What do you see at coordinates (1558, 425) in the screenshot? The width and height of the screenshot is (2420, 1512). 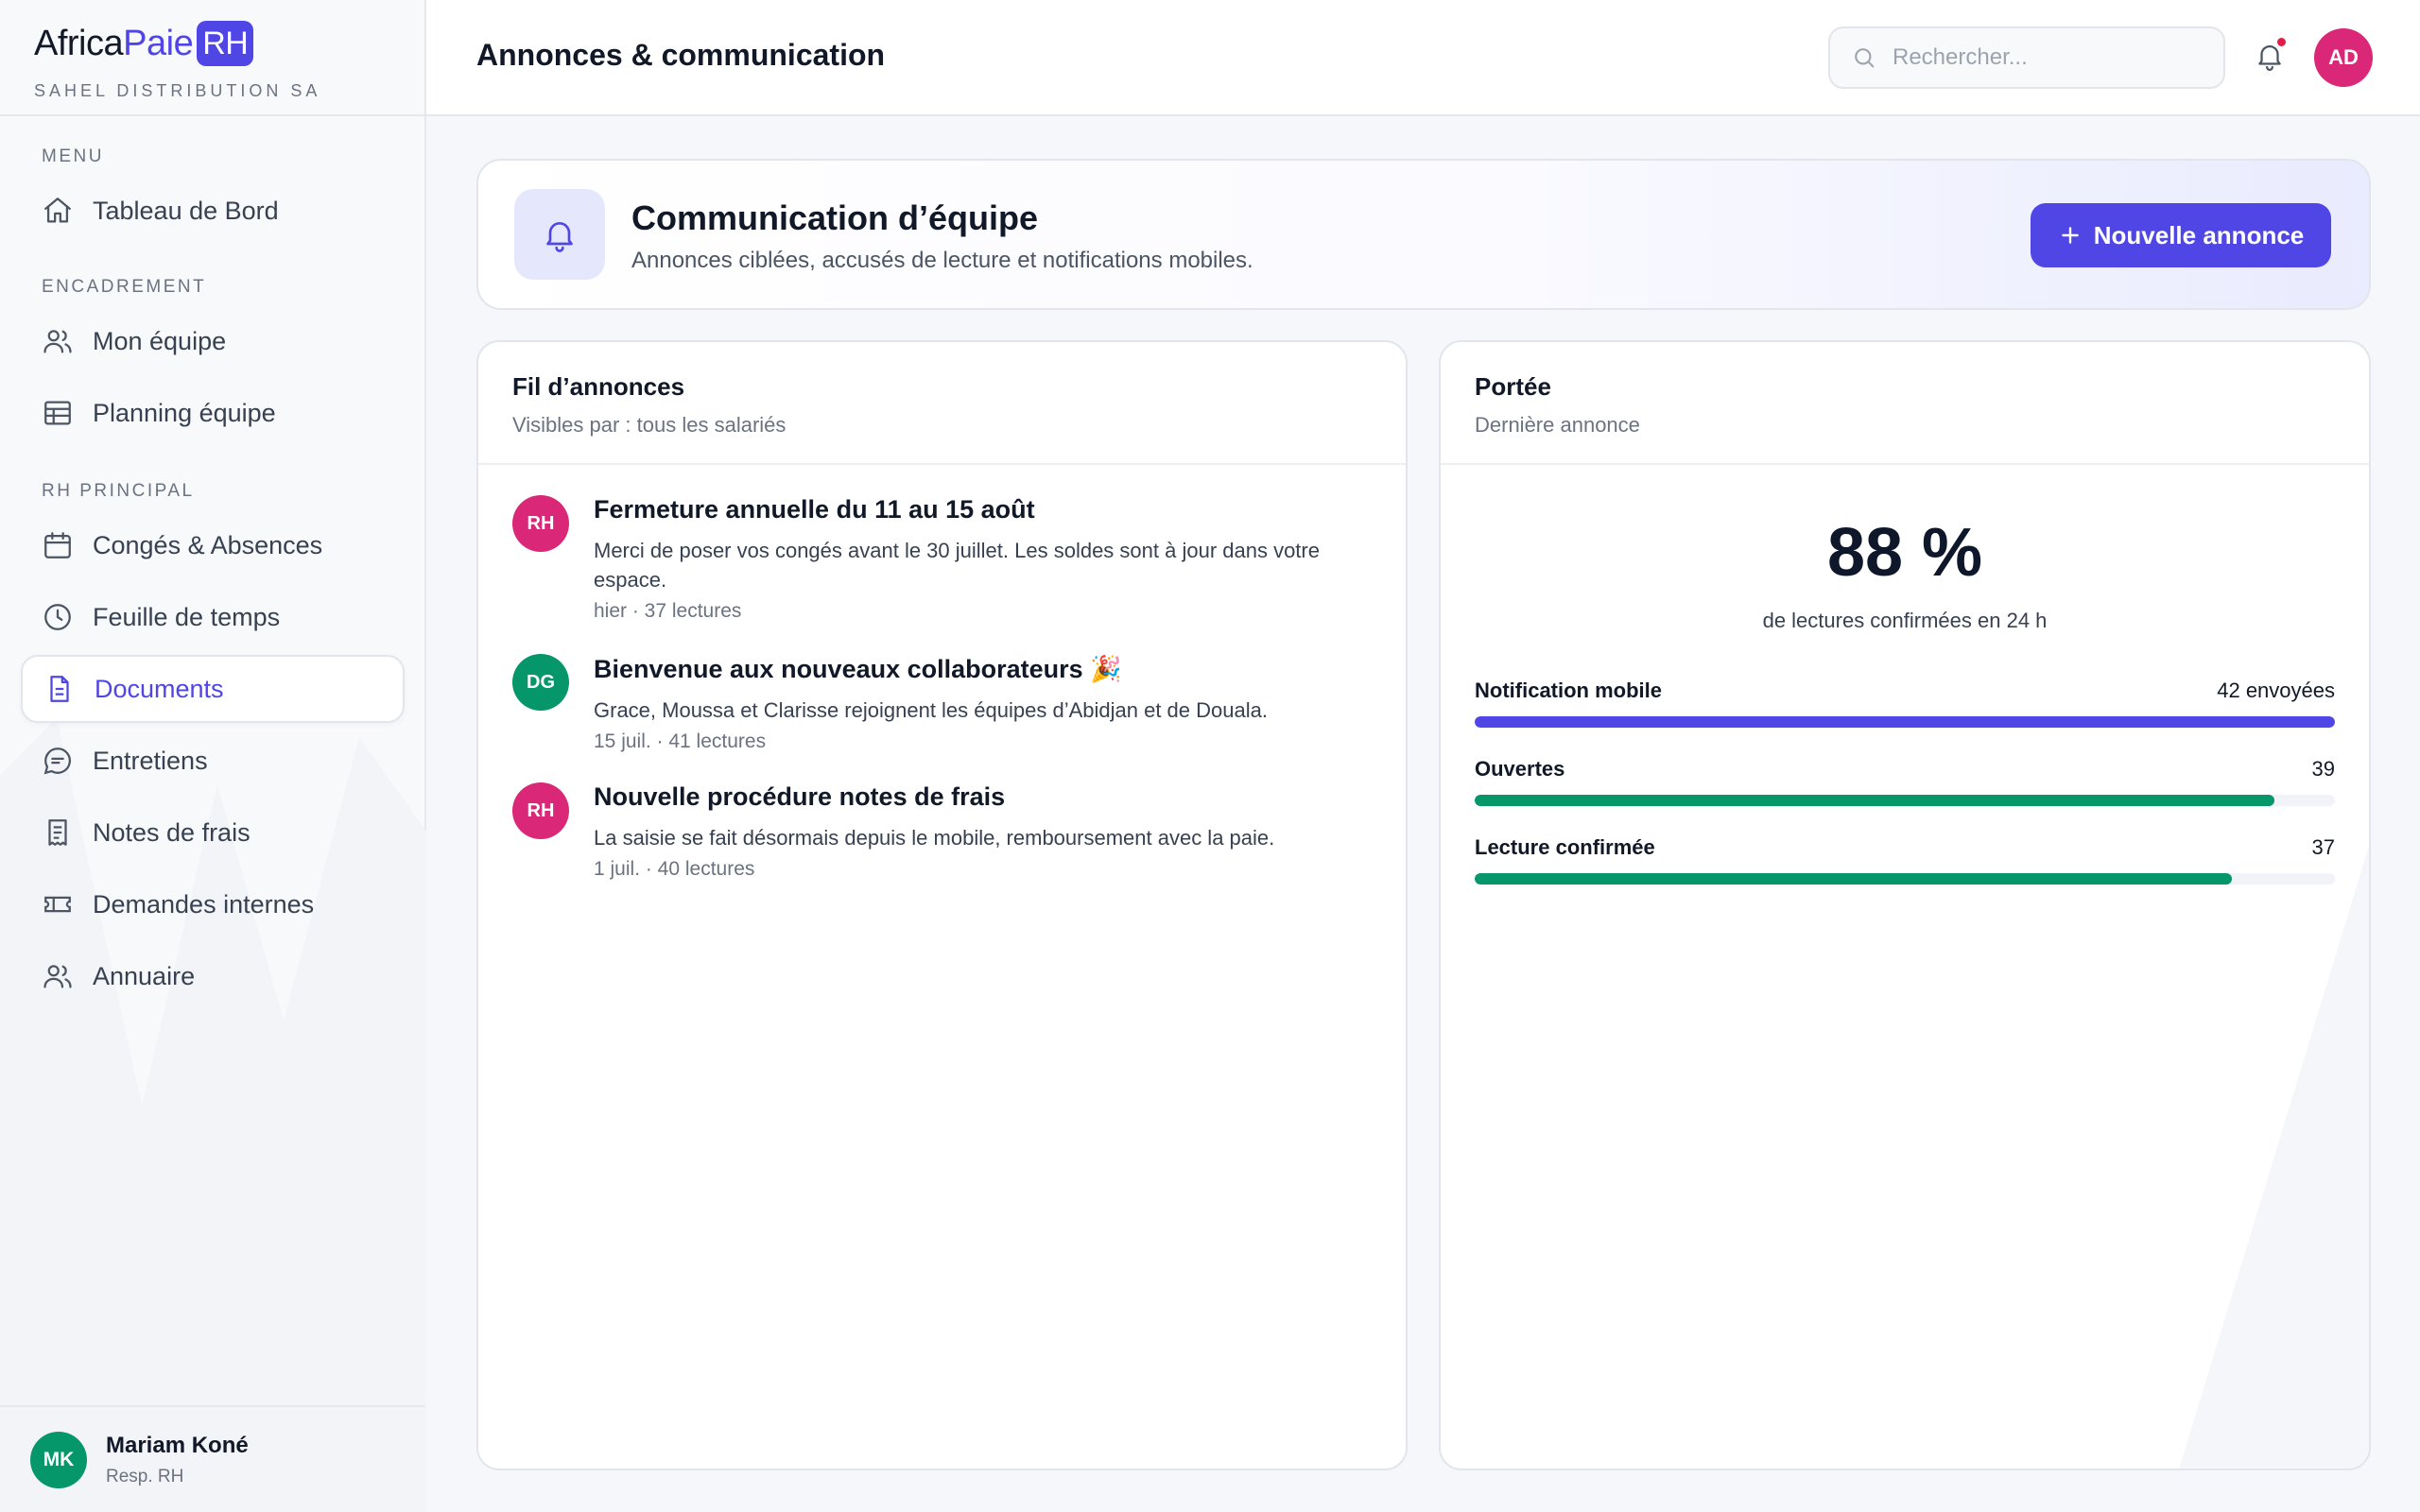 I see `card-subtitle: Dernière annonce` at bounding box center [1558, 425].